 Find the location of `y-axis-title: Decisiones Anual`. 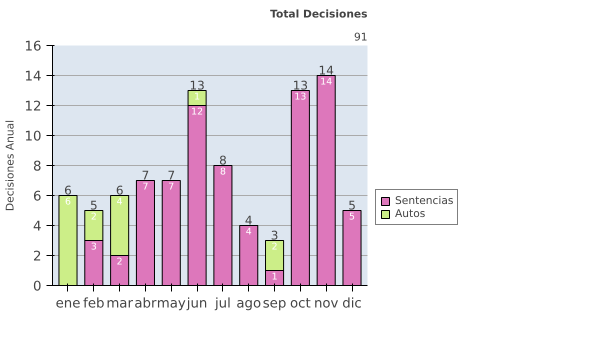

y-axis-title: Decisiones Anual is located at coordinates (10, 166).